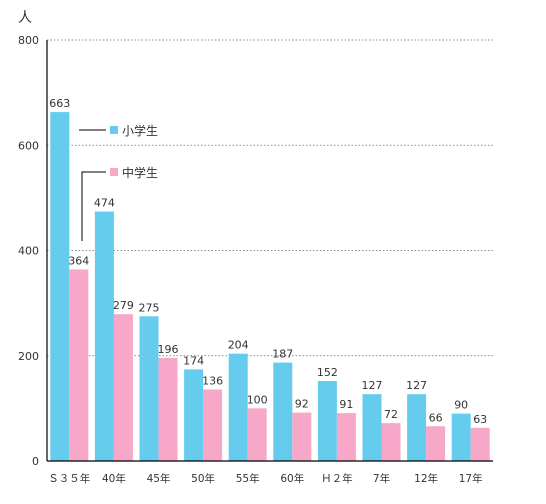 This screenshot has width=546, height=504. Describe the element at coordinates (168, 349) in the screenshot. I see `data-label: 196` at that location.